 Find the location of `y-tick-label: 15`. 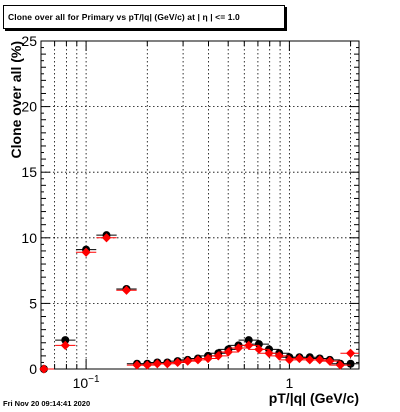

y-tick-label: 15 is located at coordinates (29, 172).